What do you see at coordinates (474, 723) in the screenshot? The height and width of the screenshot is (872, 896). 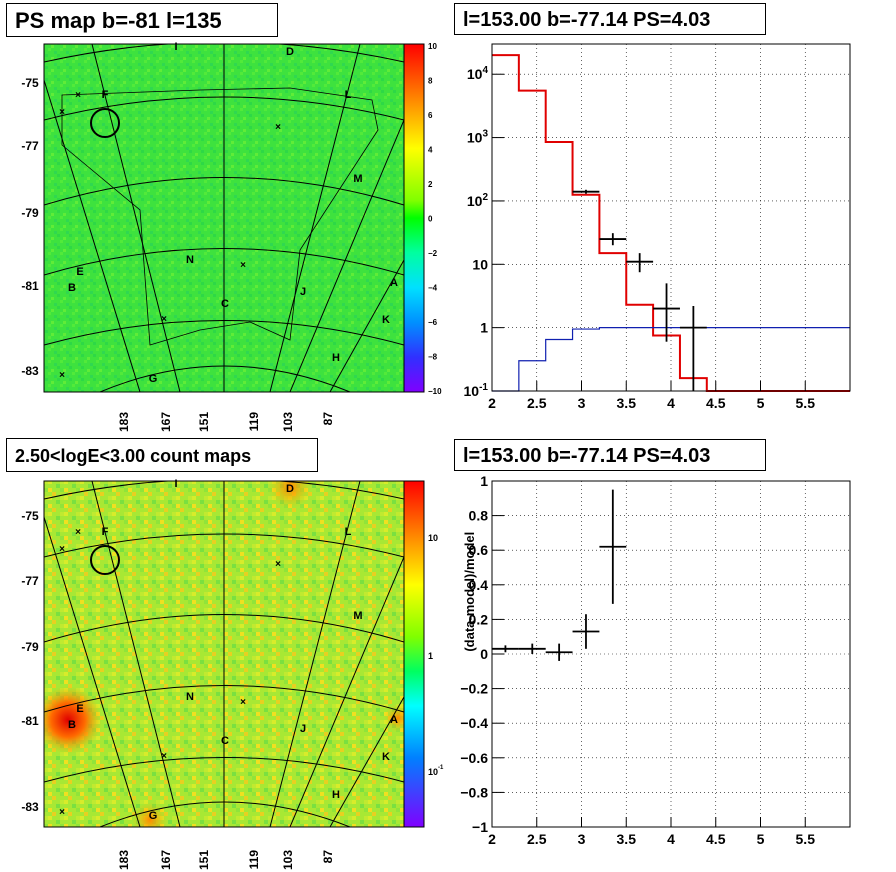 I see `y-tick-label: −0.4` at bounding box center [474, 723].